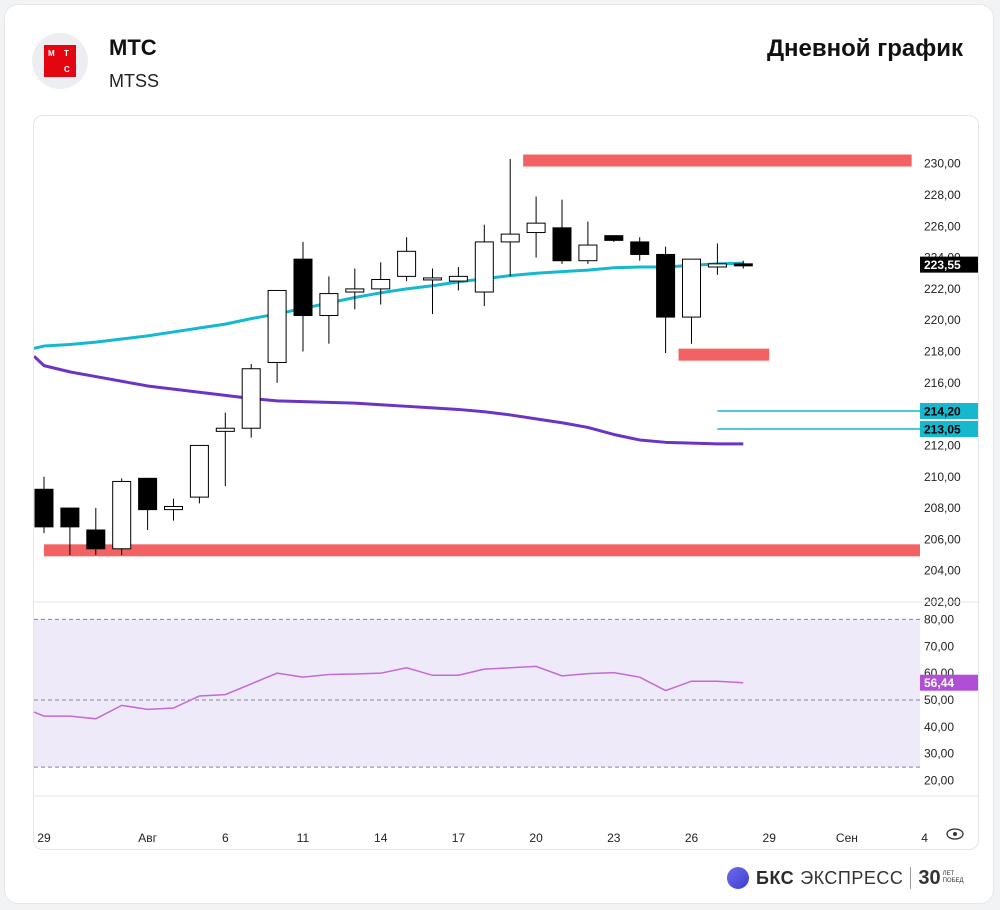  I want to click on time-axis: 29 Авг 6 11 14 17 20 23 26 29 Сен 4, so click(482, 838).